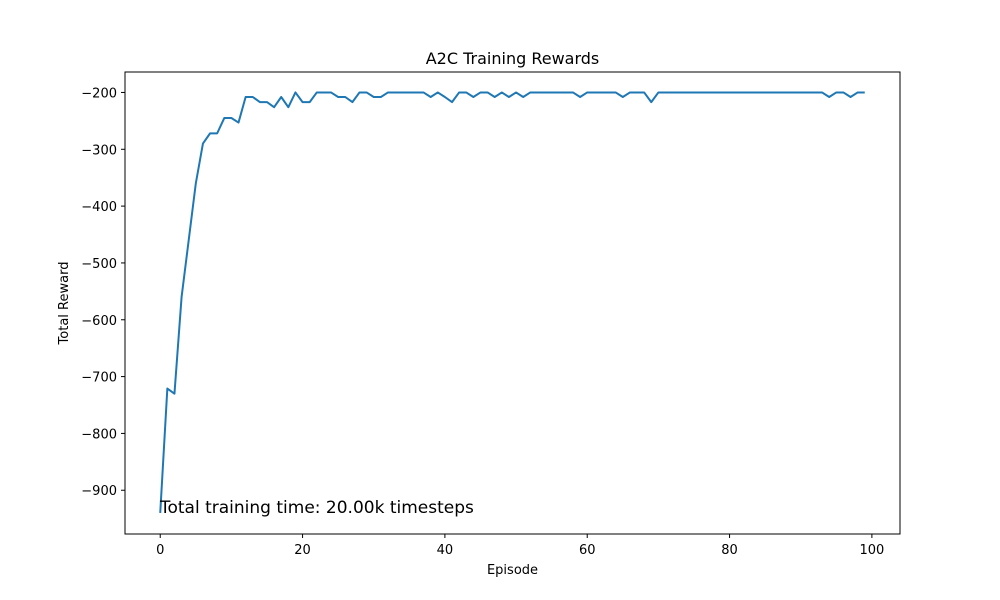 The image size is (1000, 600). What do you see at coordinates (99, 207) in the screenshot?
I see `y-tick-label: −400` at bounding box center [99, 207].